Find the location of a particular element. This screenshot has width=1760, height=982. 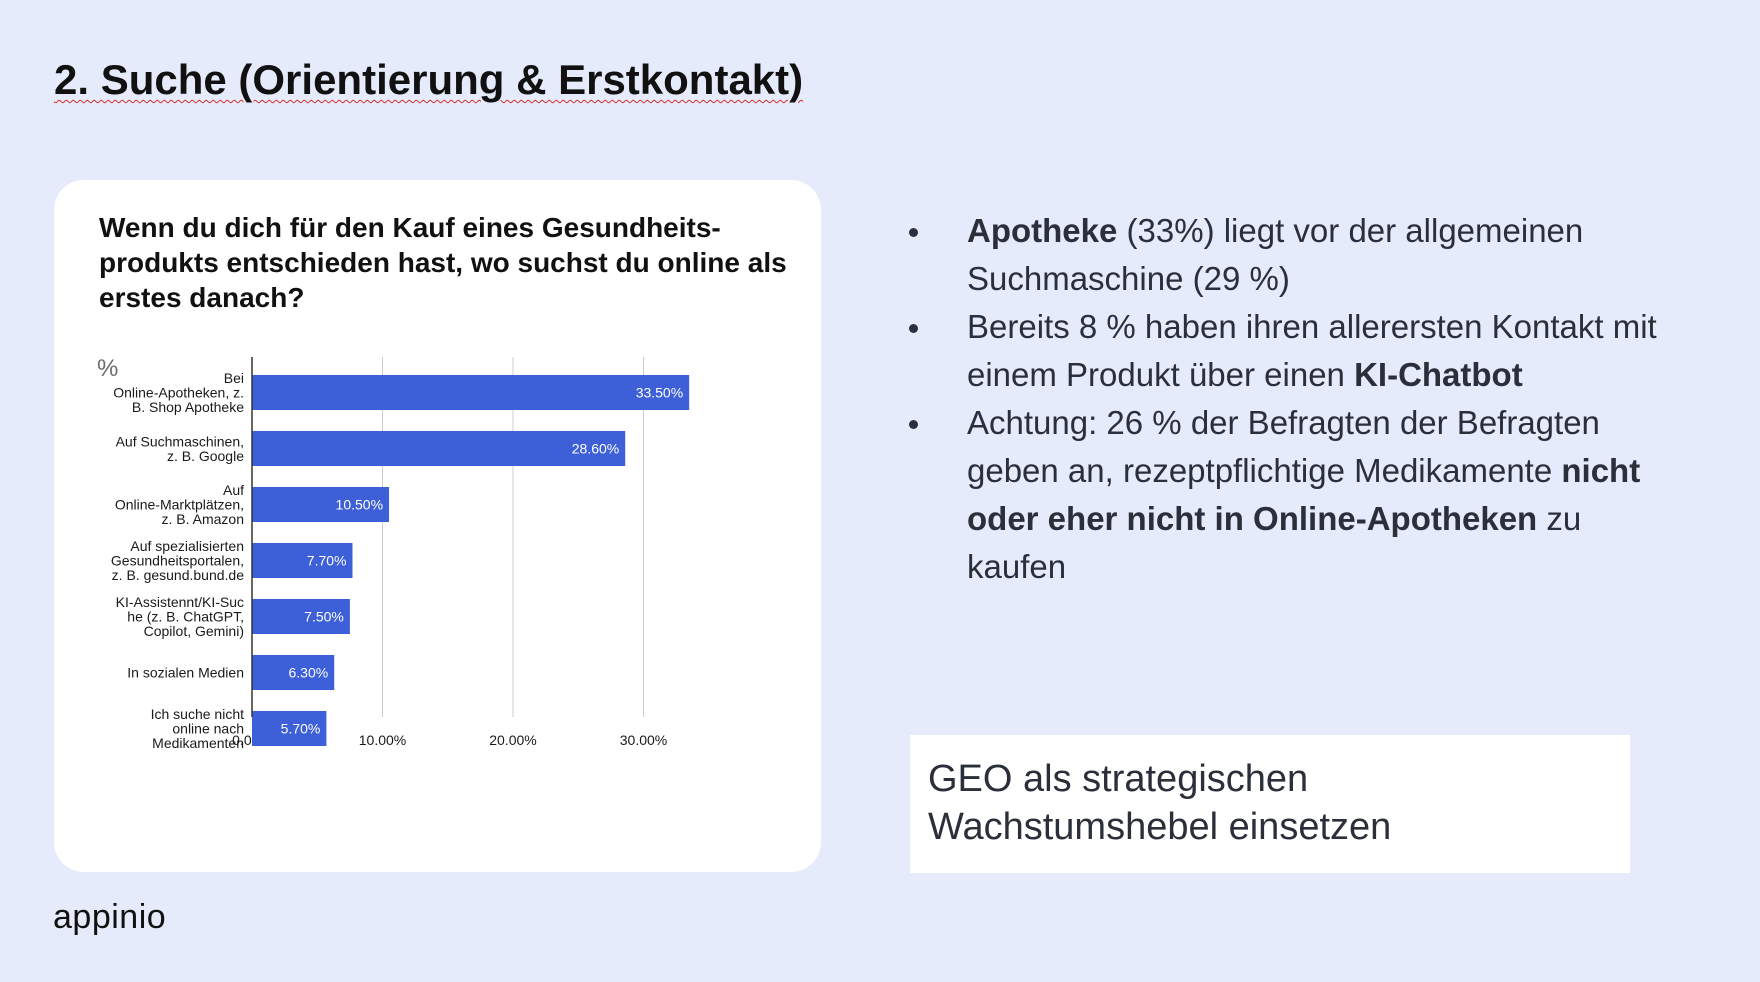

chart-unit-label: % is located at coordinates (108, 368).